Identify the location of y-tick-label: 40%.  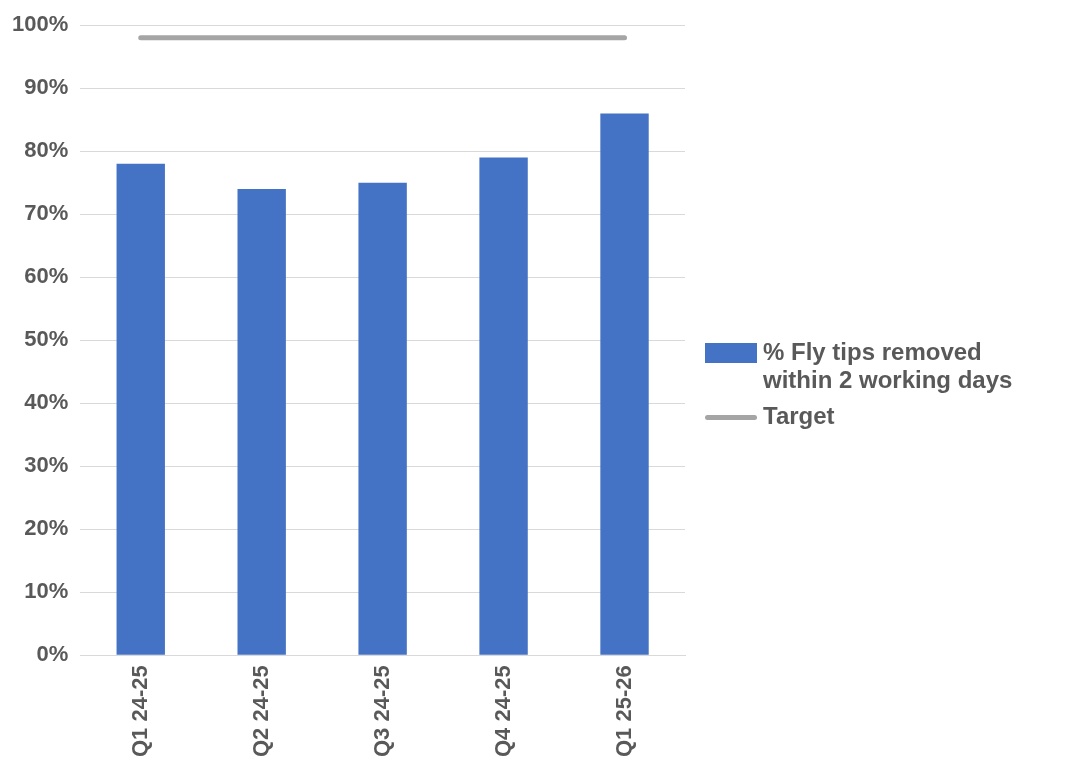
(46, 402).